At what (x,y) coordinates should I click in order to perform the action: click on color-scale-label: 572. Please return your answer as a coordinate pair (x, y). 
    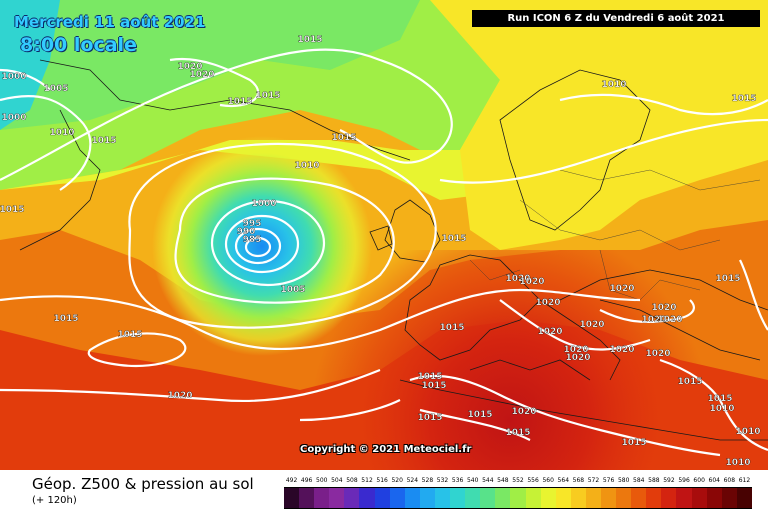
    Looking at the image, I should click on (593, 480).